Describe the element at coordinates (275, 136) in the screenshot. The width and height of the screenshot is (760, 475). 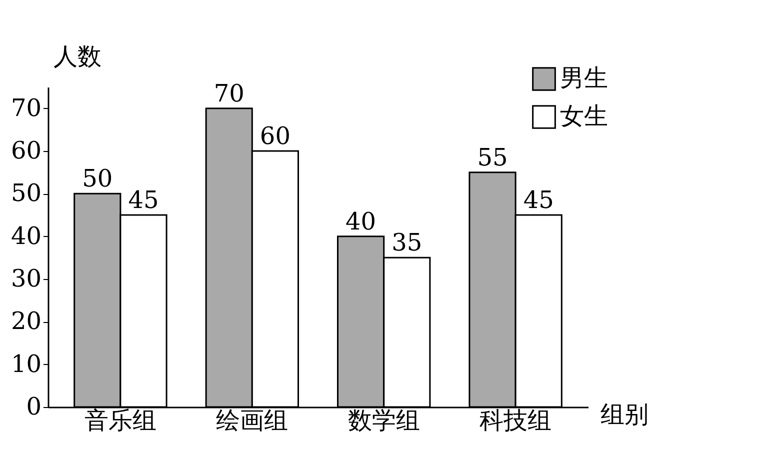
I see `data-label: 60` at that location.